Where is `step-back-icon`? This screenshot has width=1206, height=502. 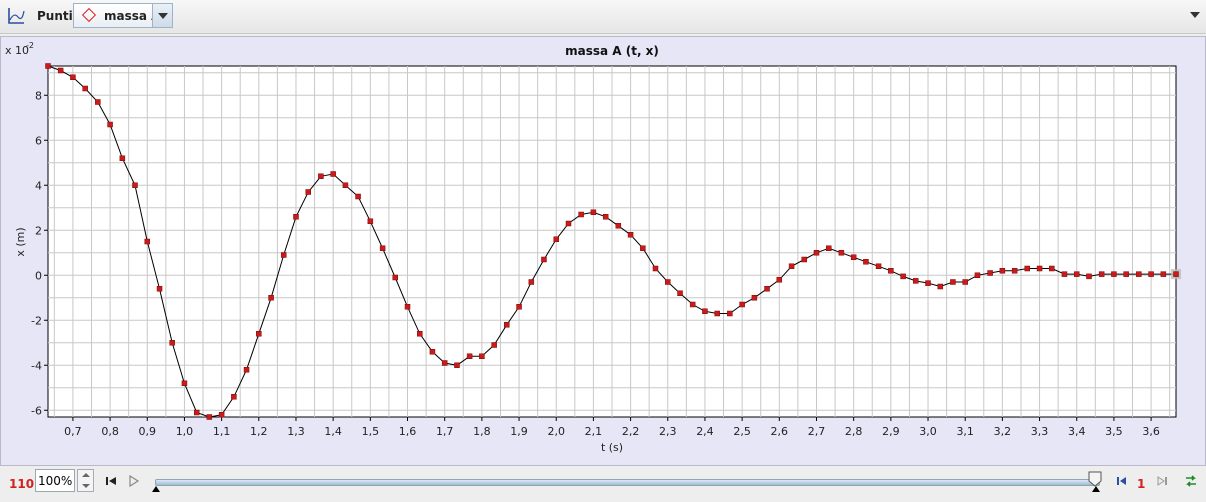 step-back-icon is located at coordinates (1121, 481).